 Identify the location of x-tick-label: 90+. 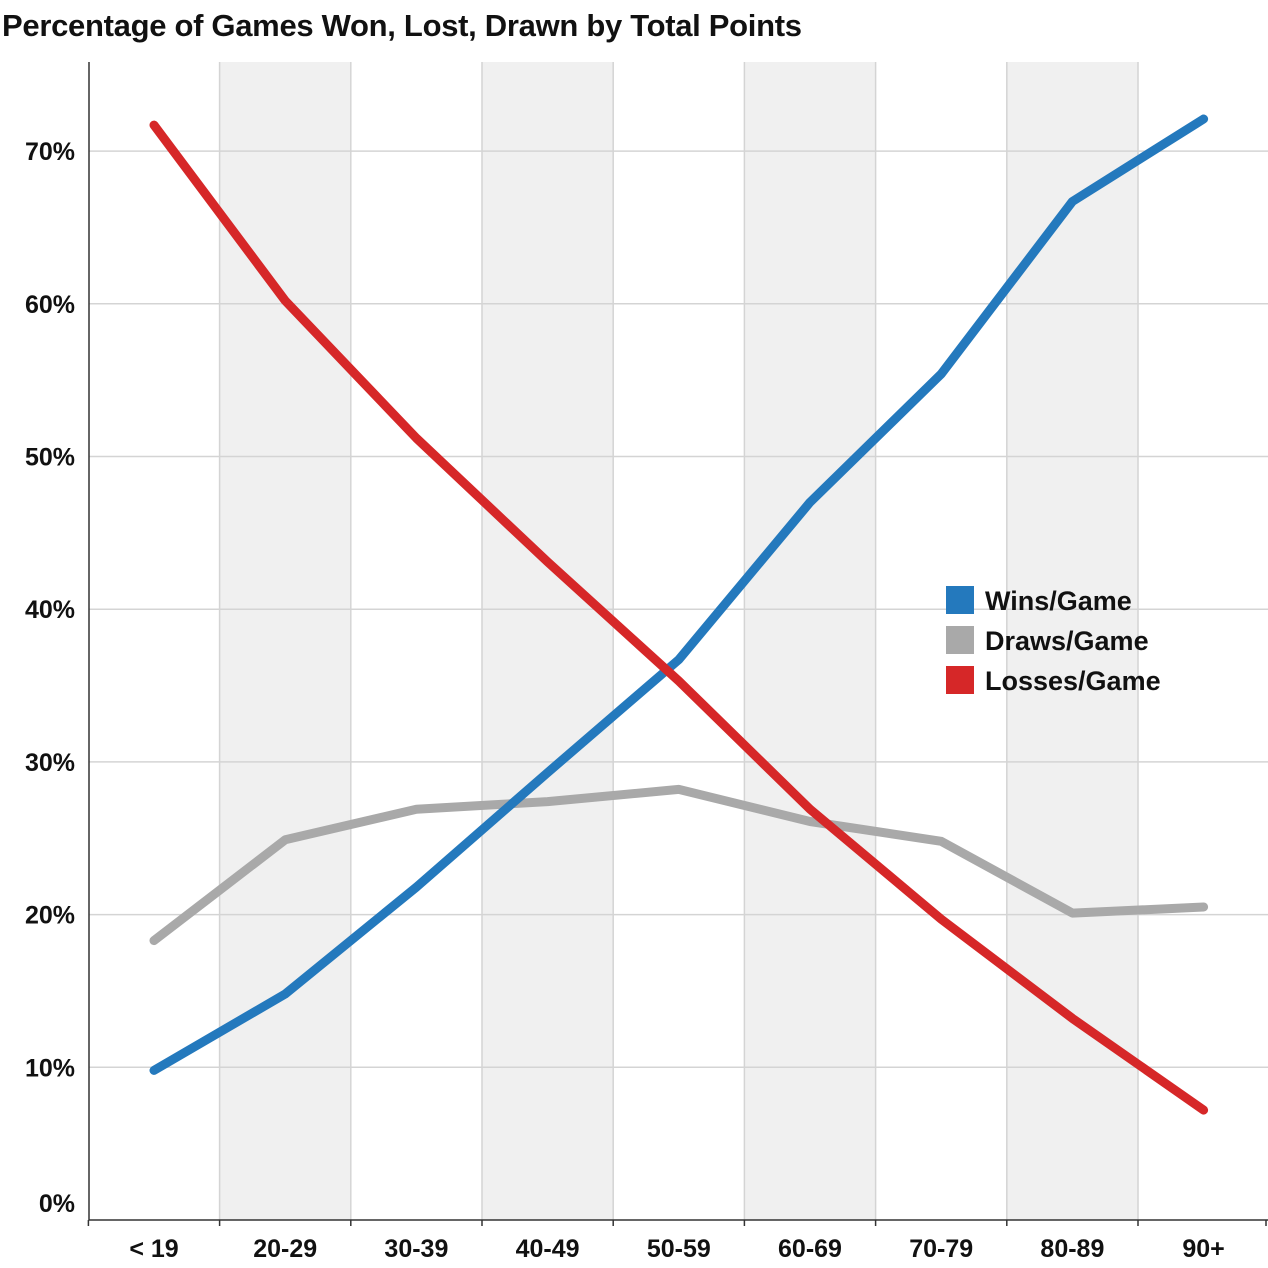
(1203, 1249).